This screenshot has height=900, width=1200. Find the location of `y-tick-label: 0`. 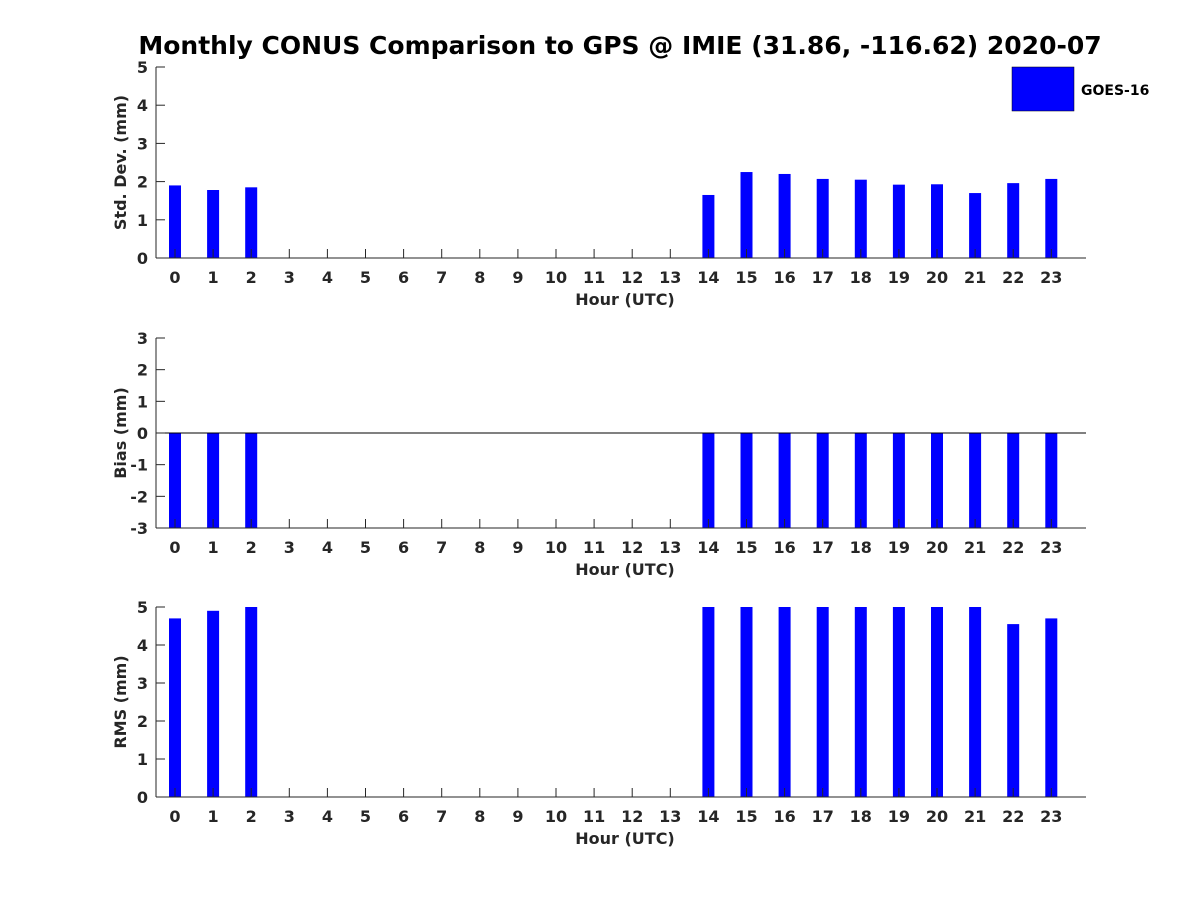

y-tick-label: 0 is located at coordinates (142, 258).